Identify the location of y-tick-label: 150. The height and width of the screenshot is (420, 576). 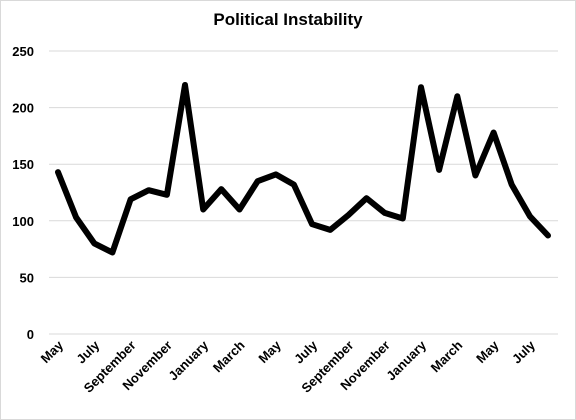
(23, 164).